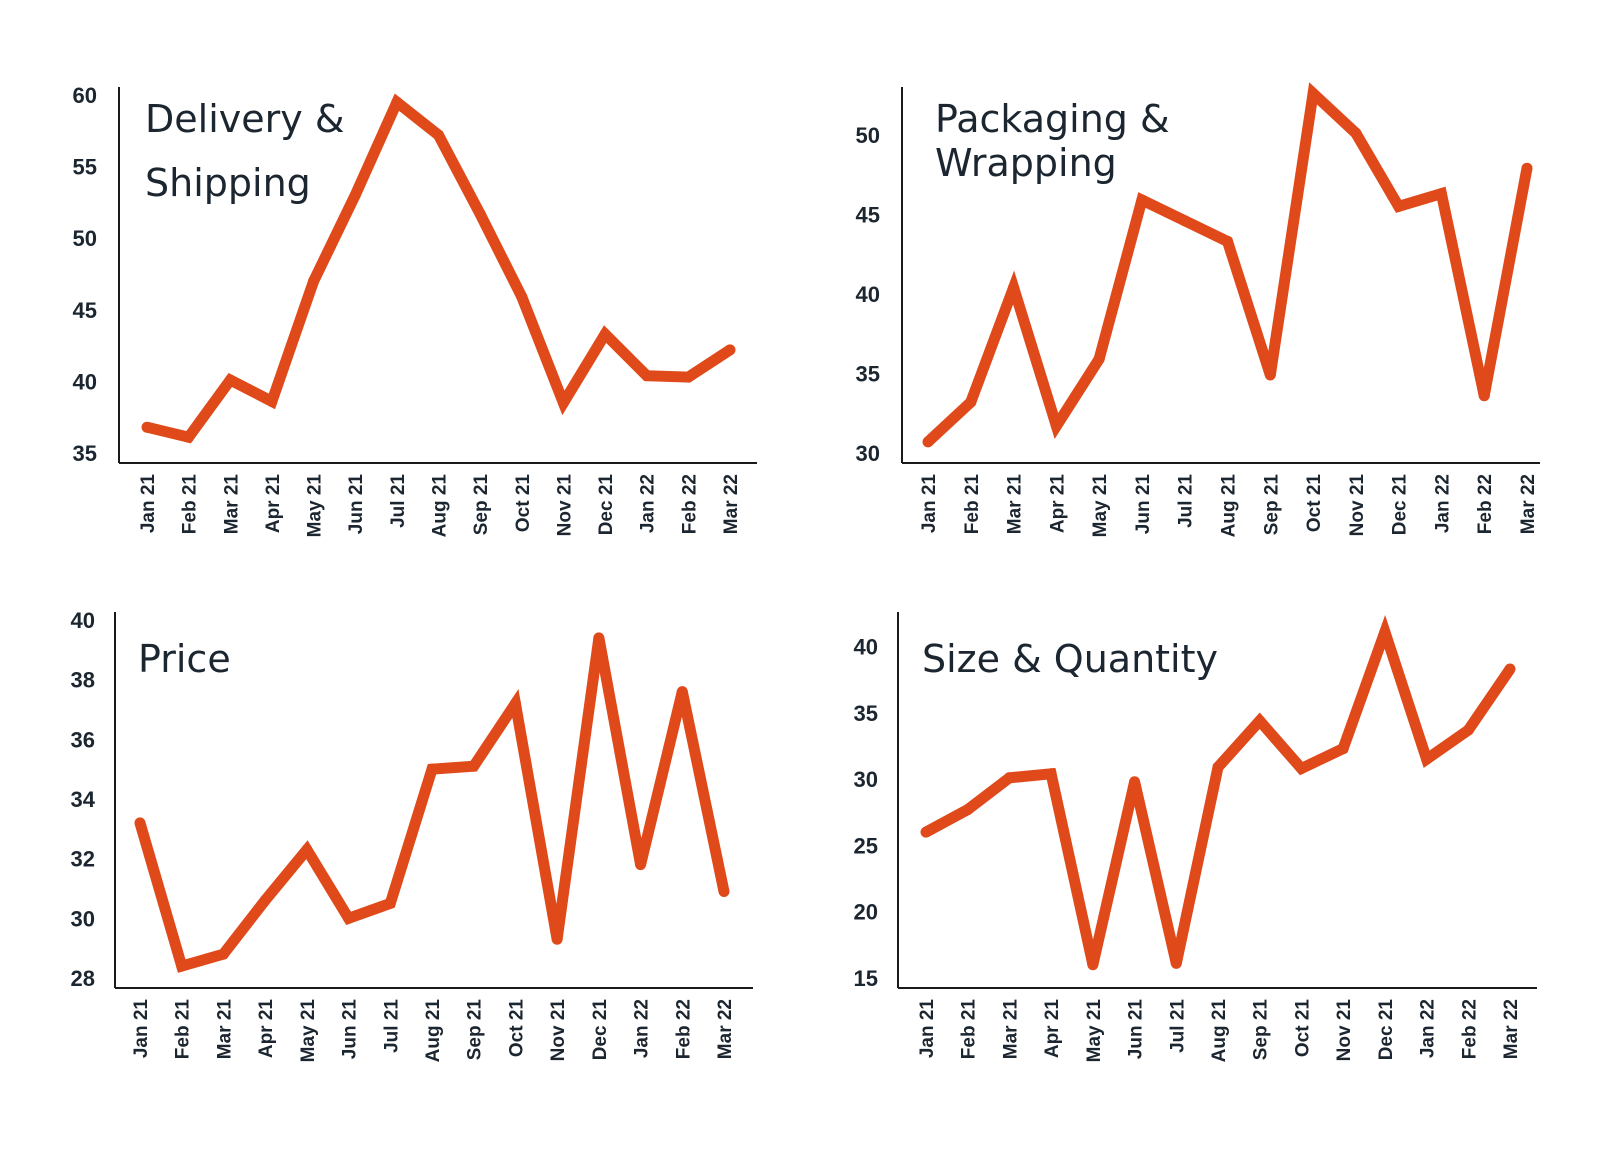 This screenshot has height=1152, width=1600. What do you see at coordinates (228, 183) in the screenshot?
I see `chart-title: Shipping` at bounding box center [228, 183].